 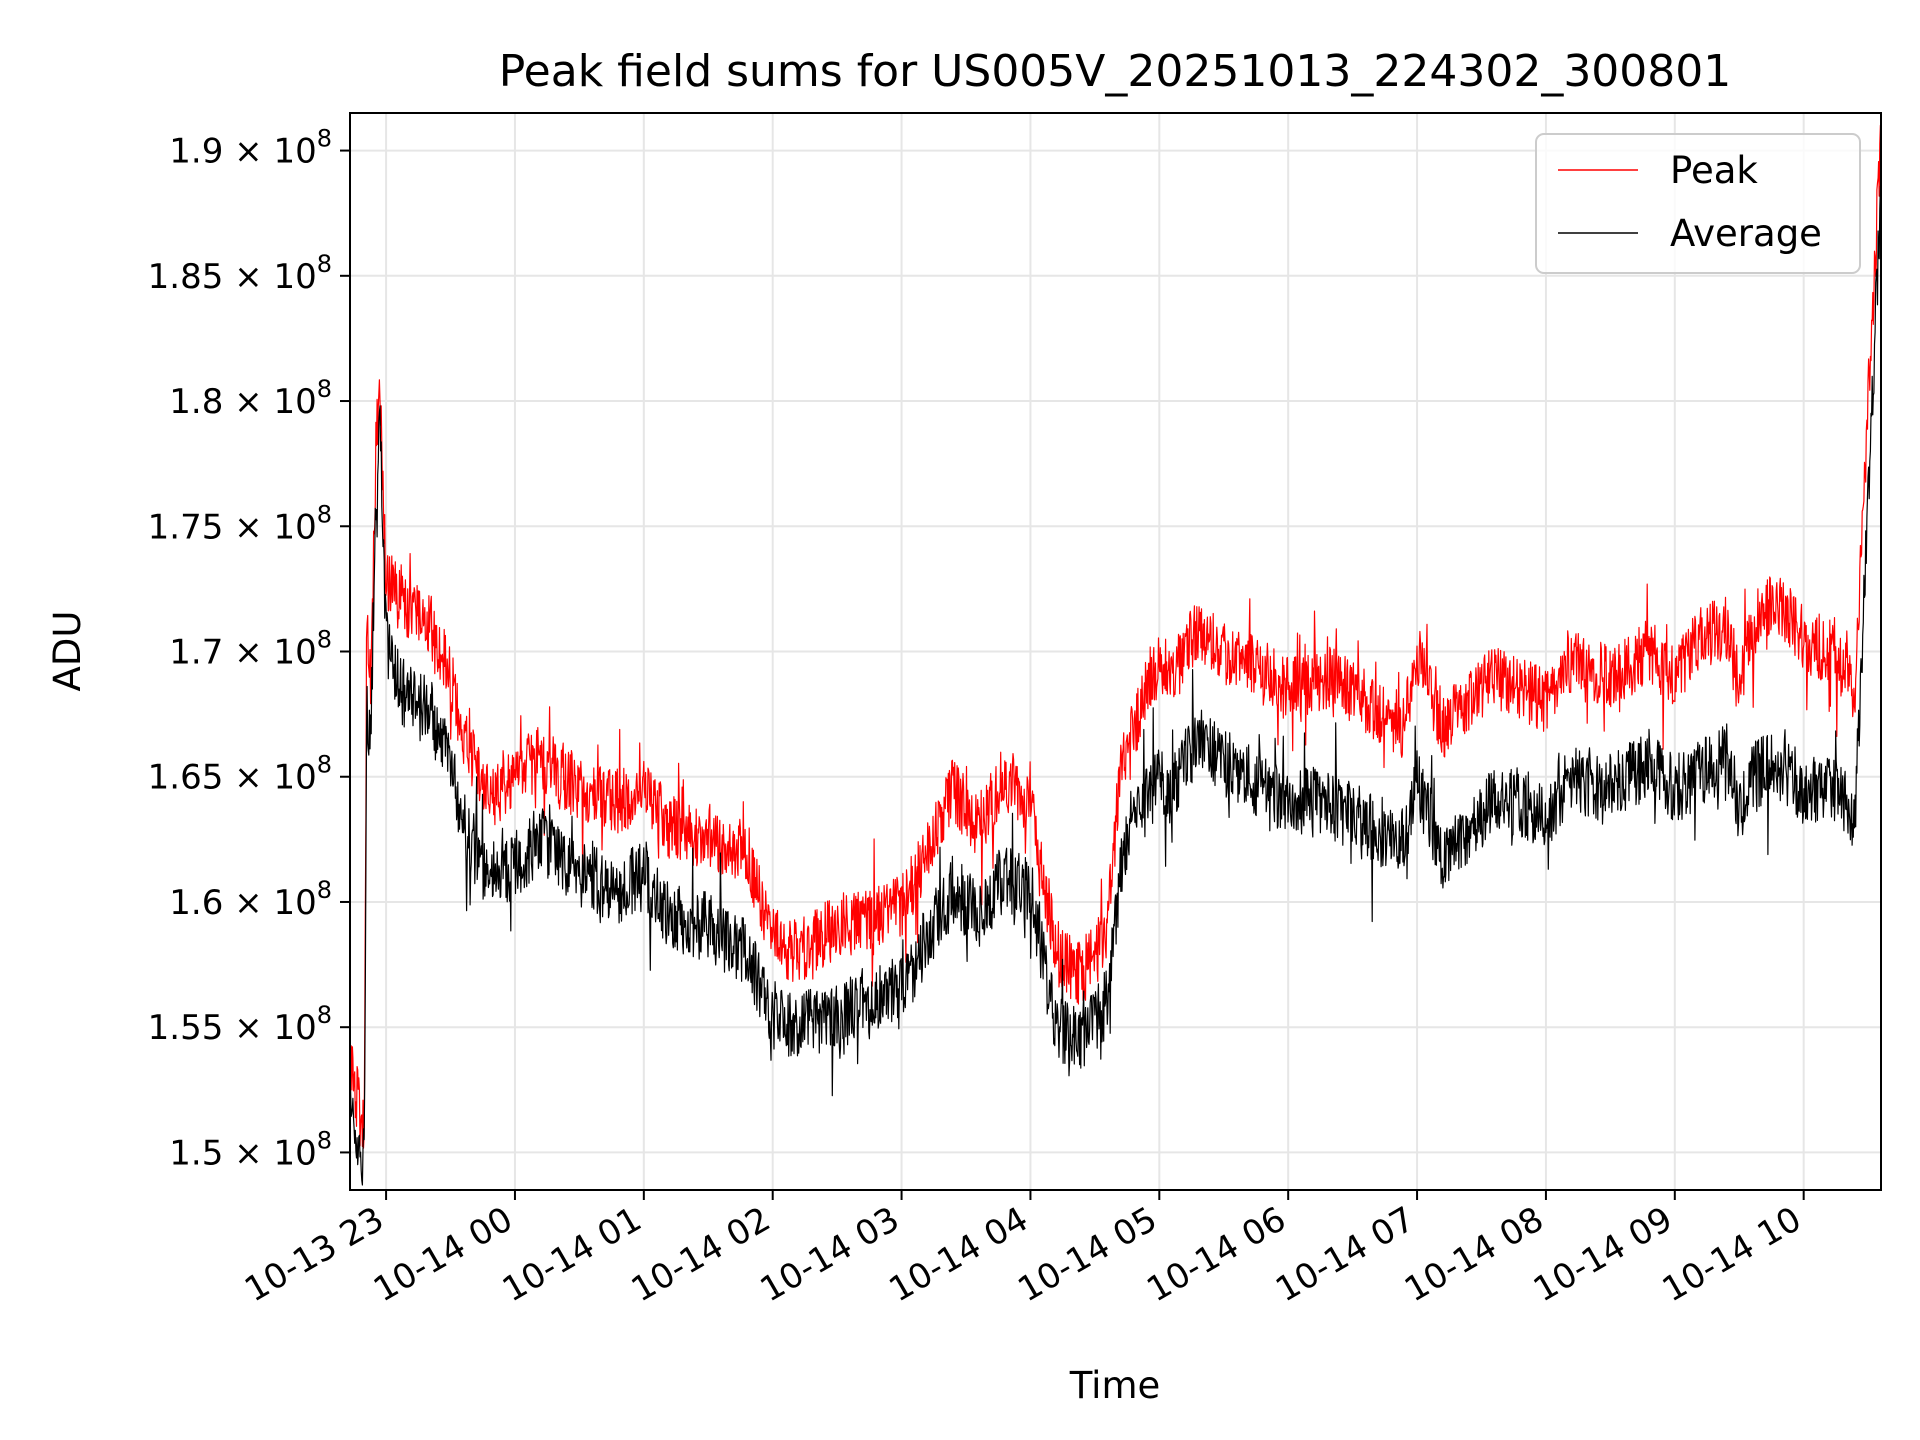 What do you see at coordinates (240, 1024) in the screenshot?
I see `y-tick-label: 1.55 × 108` at bounding box center [240, 1024].